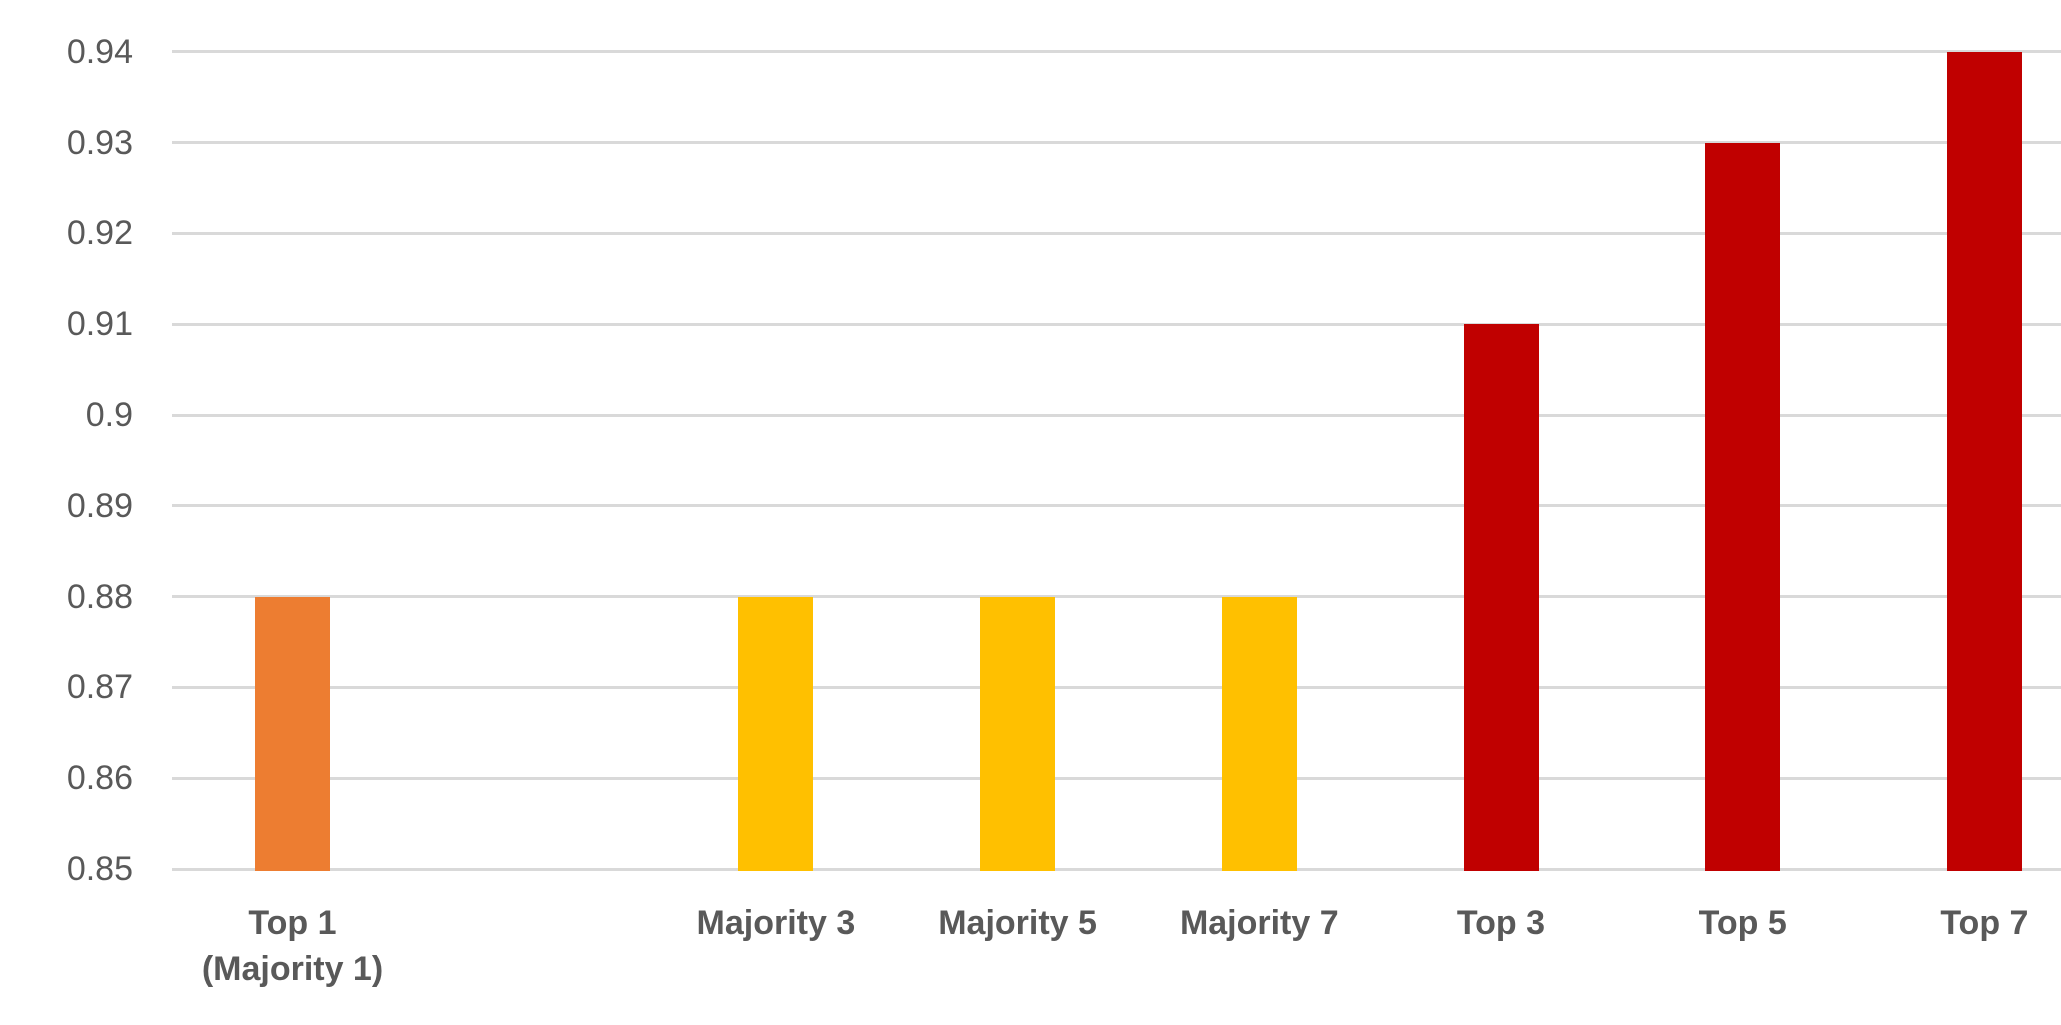 Image resolution: width=2061 pixels, height=1025 pixels. Describe the element at coordinates (99, 233) in the screenshot. I see `y-tick-label: 0.92` at that location.